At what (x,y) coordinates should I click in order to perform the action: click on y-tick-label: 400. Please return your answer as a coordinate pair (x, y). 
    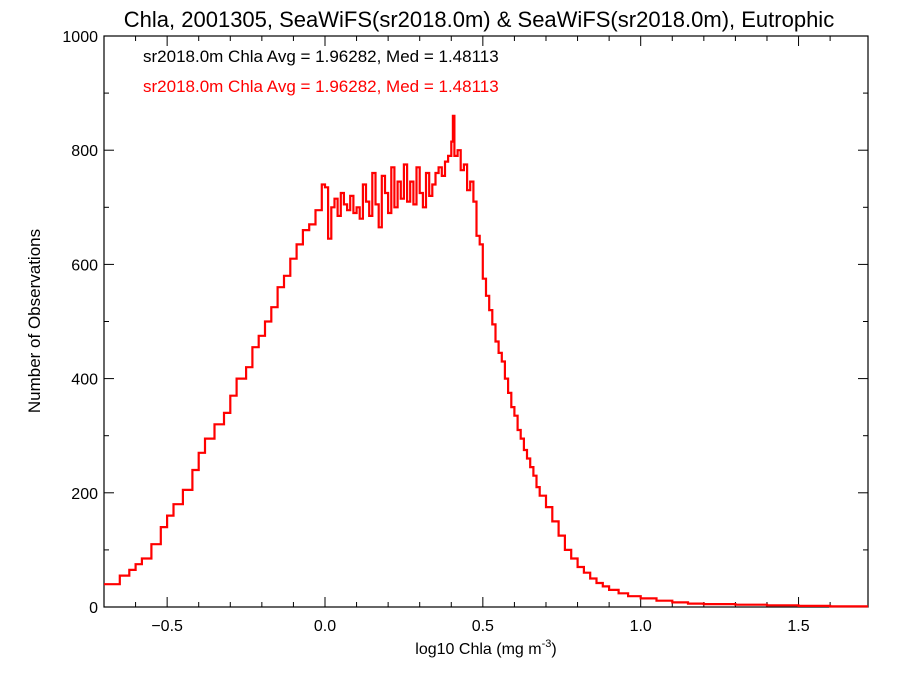
    Looking at the image, I should click on (84, 380).